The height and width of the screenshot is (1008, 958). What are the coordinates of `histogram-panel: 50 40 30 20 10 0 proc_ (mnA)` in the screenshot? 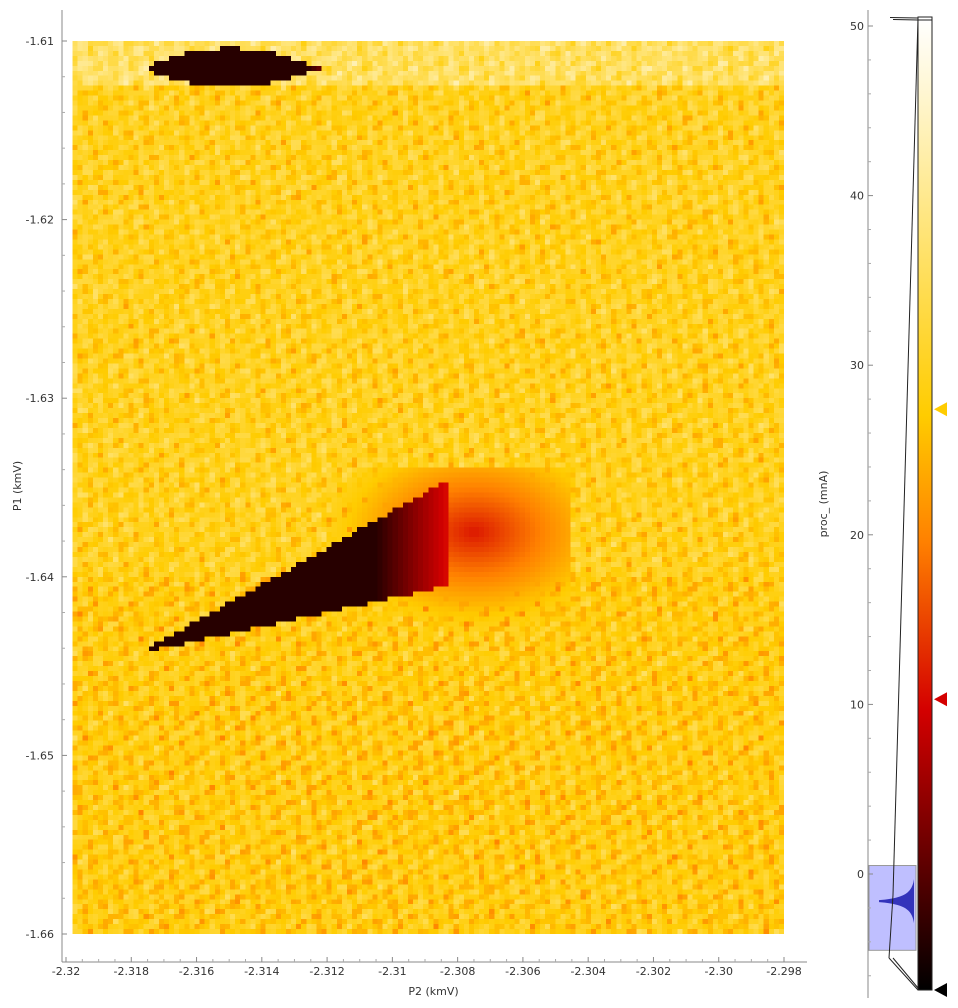 It's located at (882, 504).